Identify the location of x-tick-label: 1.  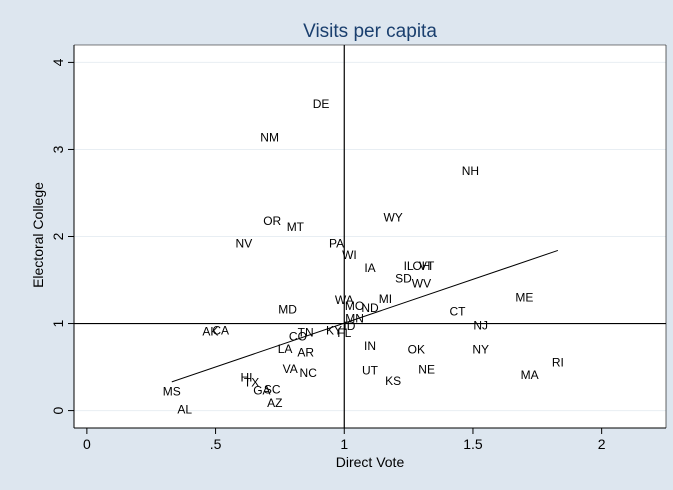
(344, 444).